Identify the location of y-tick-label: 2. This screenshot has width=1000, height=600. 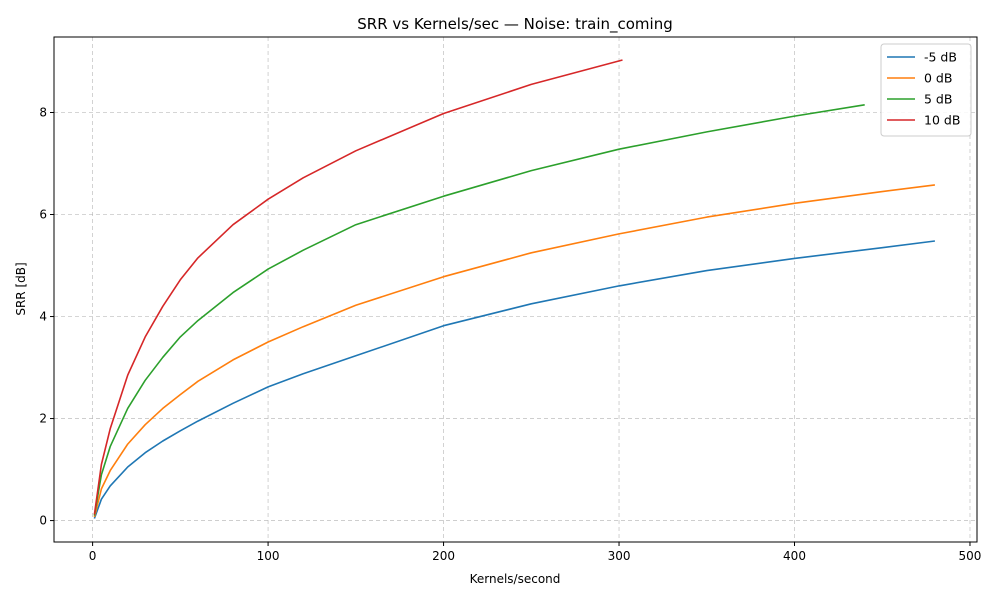
(43, 419).